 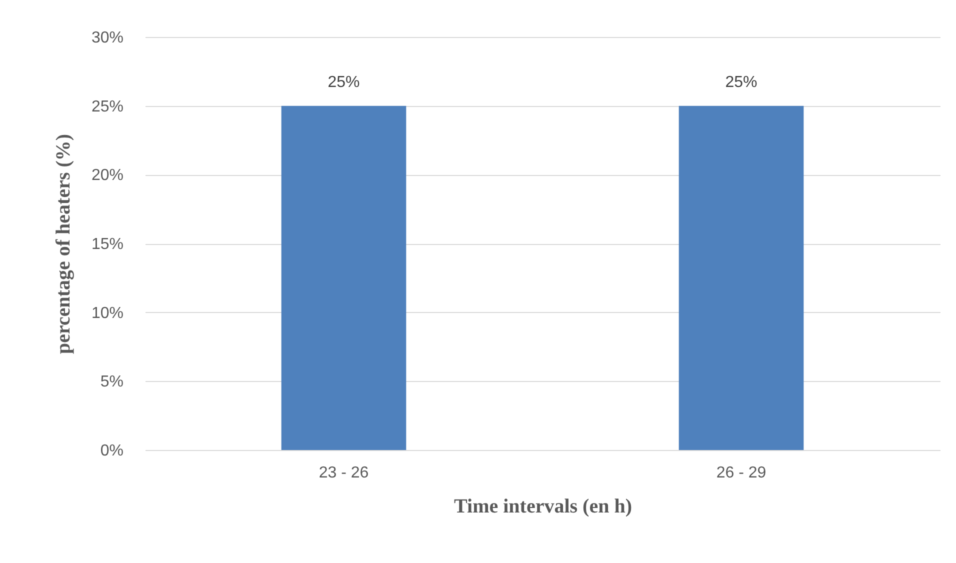 I want to click on y-tick-label: 20%, so click(x=107, y=175).